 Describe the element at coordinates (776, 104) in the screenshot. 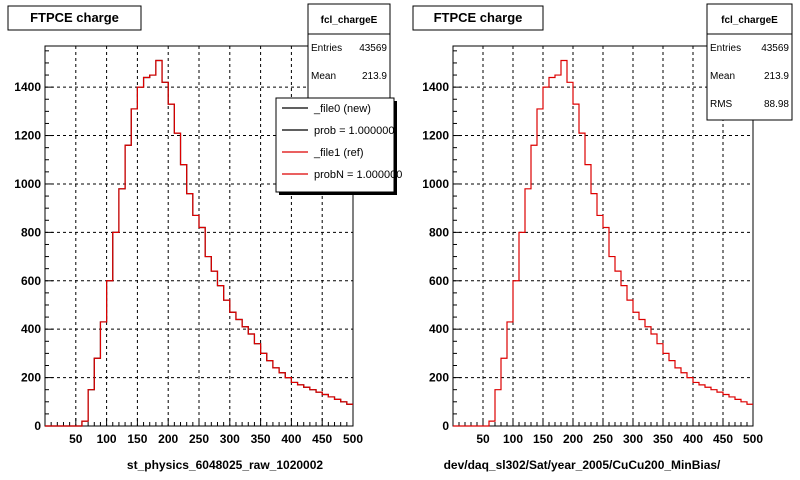

I see `stats-rms-value: 88.98` at that location.